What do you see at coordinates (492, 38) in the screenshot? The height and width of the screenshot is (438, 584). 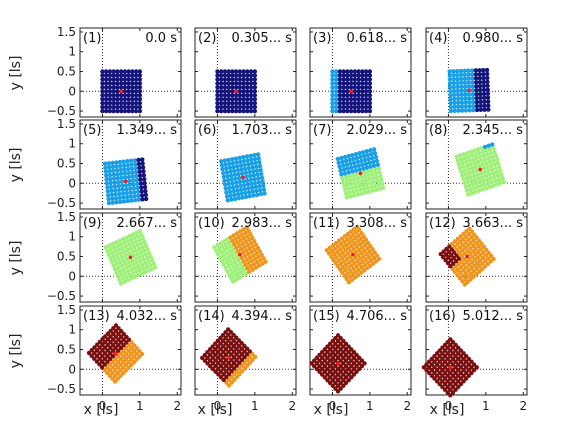 I see `panel-time-label: 0.980... s` at bounding box center [492, 38].